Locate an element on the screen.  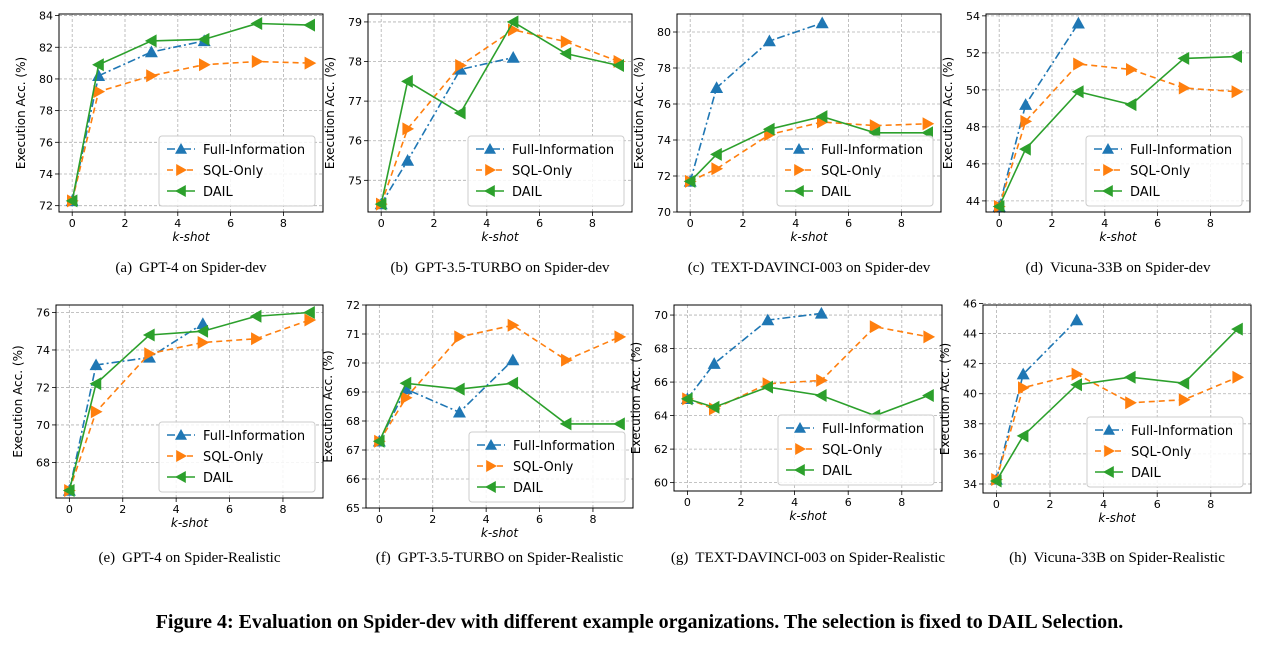
subplot-caption-letter: (a) is located at coordinates (124, 268).